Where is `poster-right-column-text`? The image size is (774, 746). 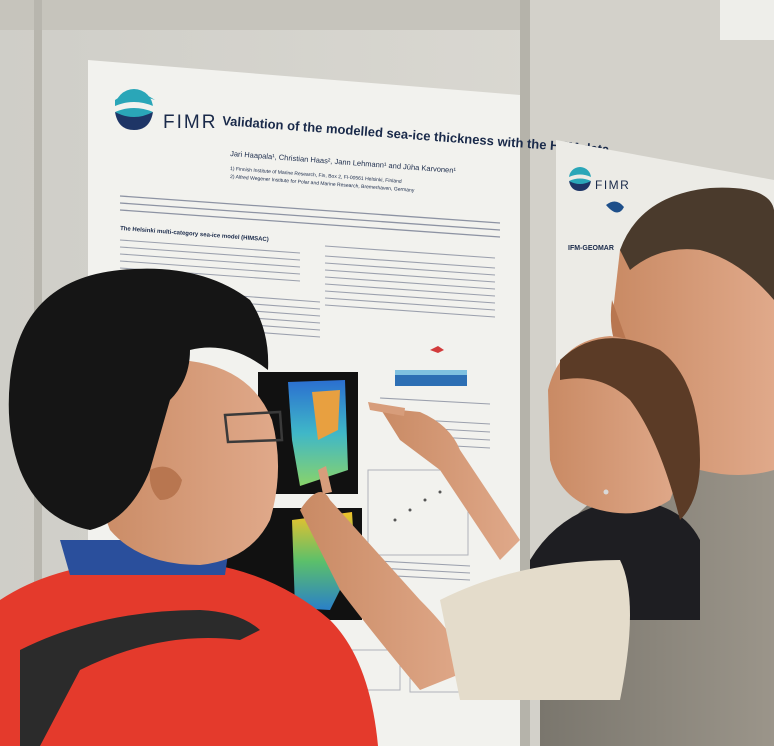
poster-right-column-text is located at coordinates (410, 413).